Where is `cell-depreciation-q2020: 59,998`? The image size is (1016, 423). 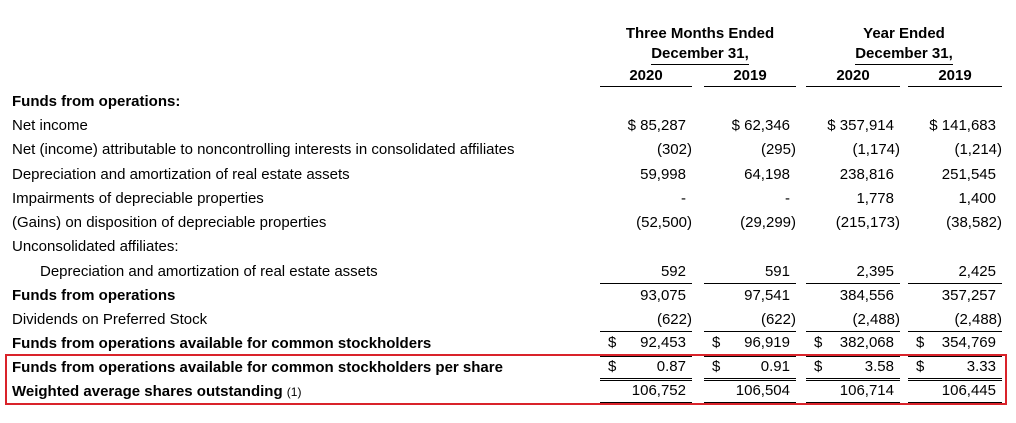 cell-depreciation-q2020: 59,998 is located at coordinates (663, 174).